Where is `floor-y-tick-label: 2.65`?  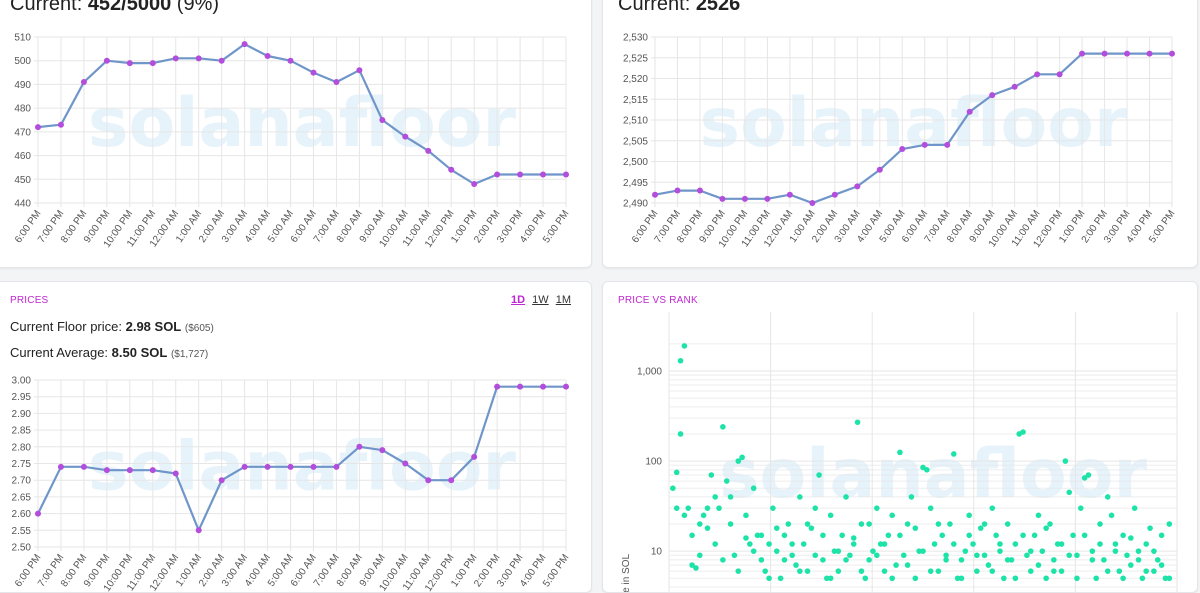 floor-y-tick-label: 2.65 is located at coordinates (22, 497).